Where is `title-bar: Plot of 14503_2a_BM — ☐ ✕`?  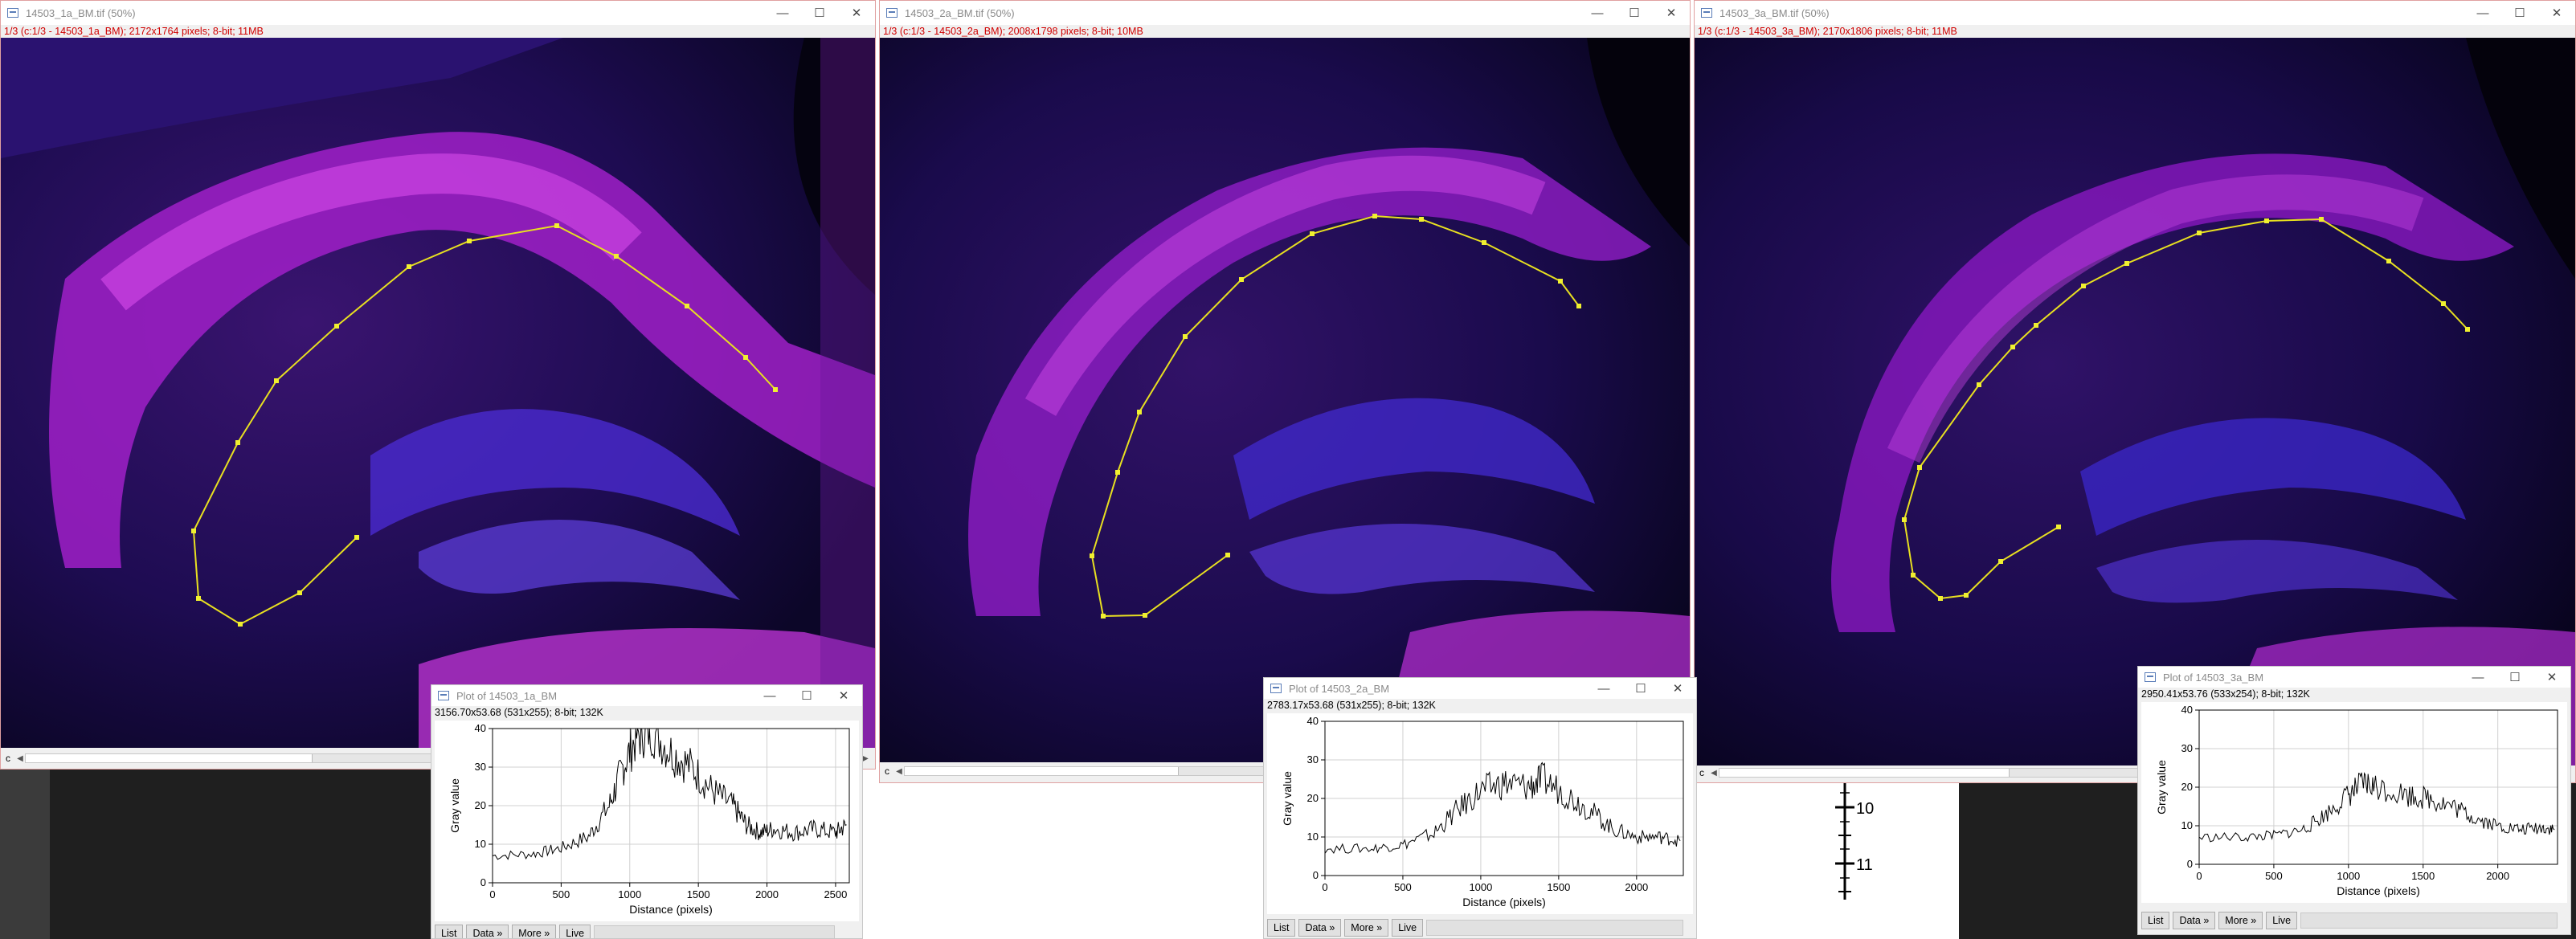 title-bar: Plot of 14503_2a_BM — ☐ ✕ is located at coordinates (1480, 688).